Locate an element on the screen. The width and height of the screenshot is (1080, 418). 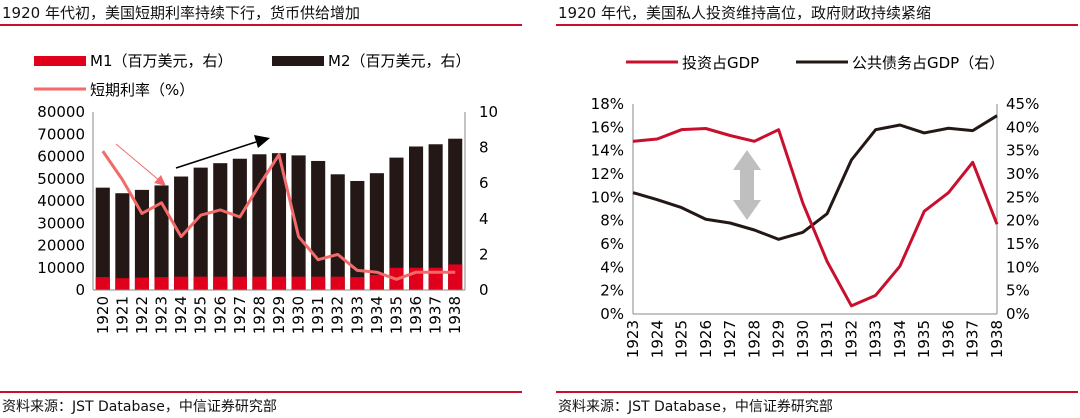
y-tick-left: 2% is located at coordinates (612, 291).